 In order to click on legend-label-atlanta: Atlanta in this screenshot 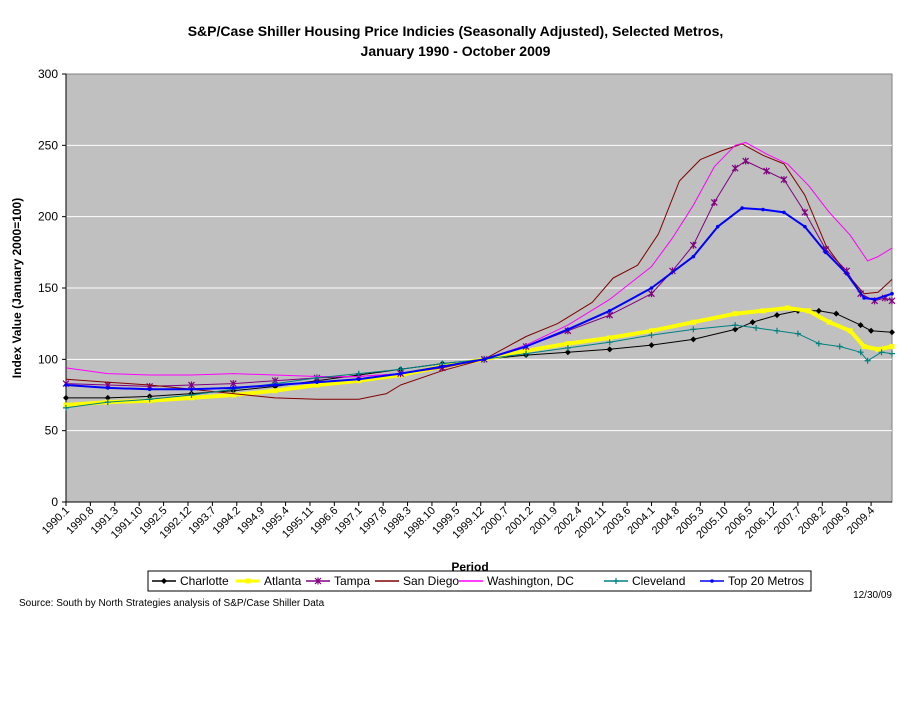, I will do `click(283, 581)`.